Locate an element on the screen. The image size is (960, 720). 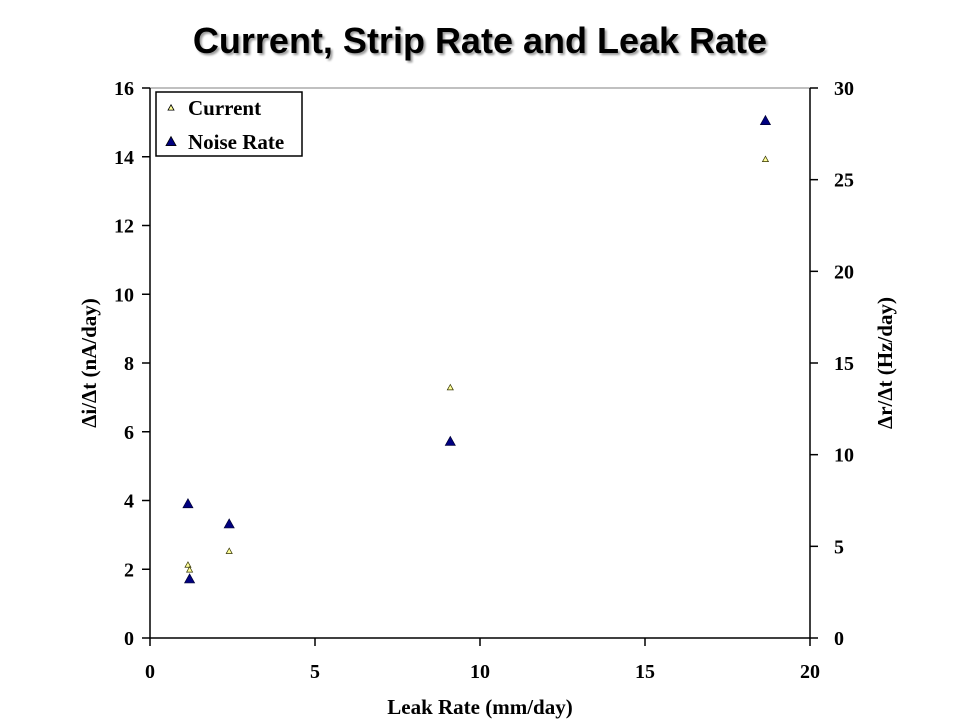
legend: Current Noise Rate is located at coordinates (229, 124).